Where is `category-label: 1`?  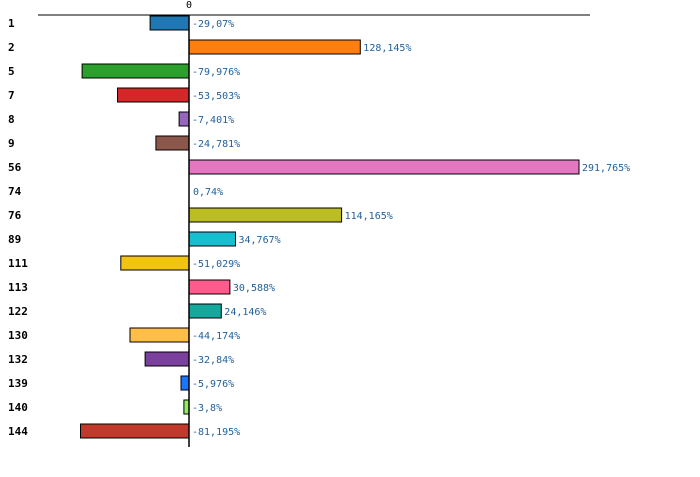
category-label: 1 is located at coordinates (11, 23).